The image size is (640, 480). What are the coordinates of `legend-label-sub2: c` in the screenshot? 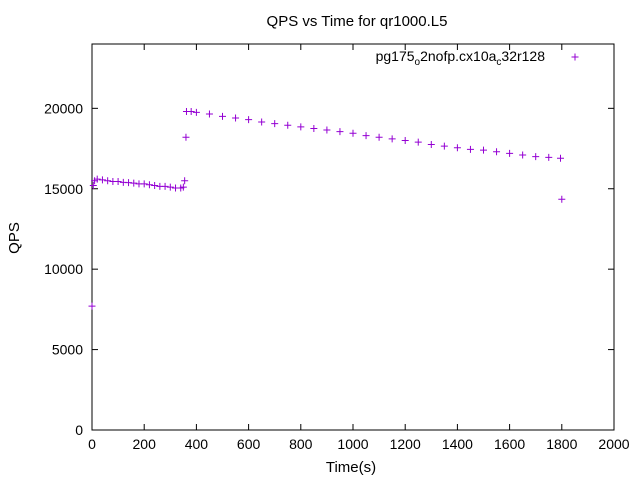 It's located at (498, 62).